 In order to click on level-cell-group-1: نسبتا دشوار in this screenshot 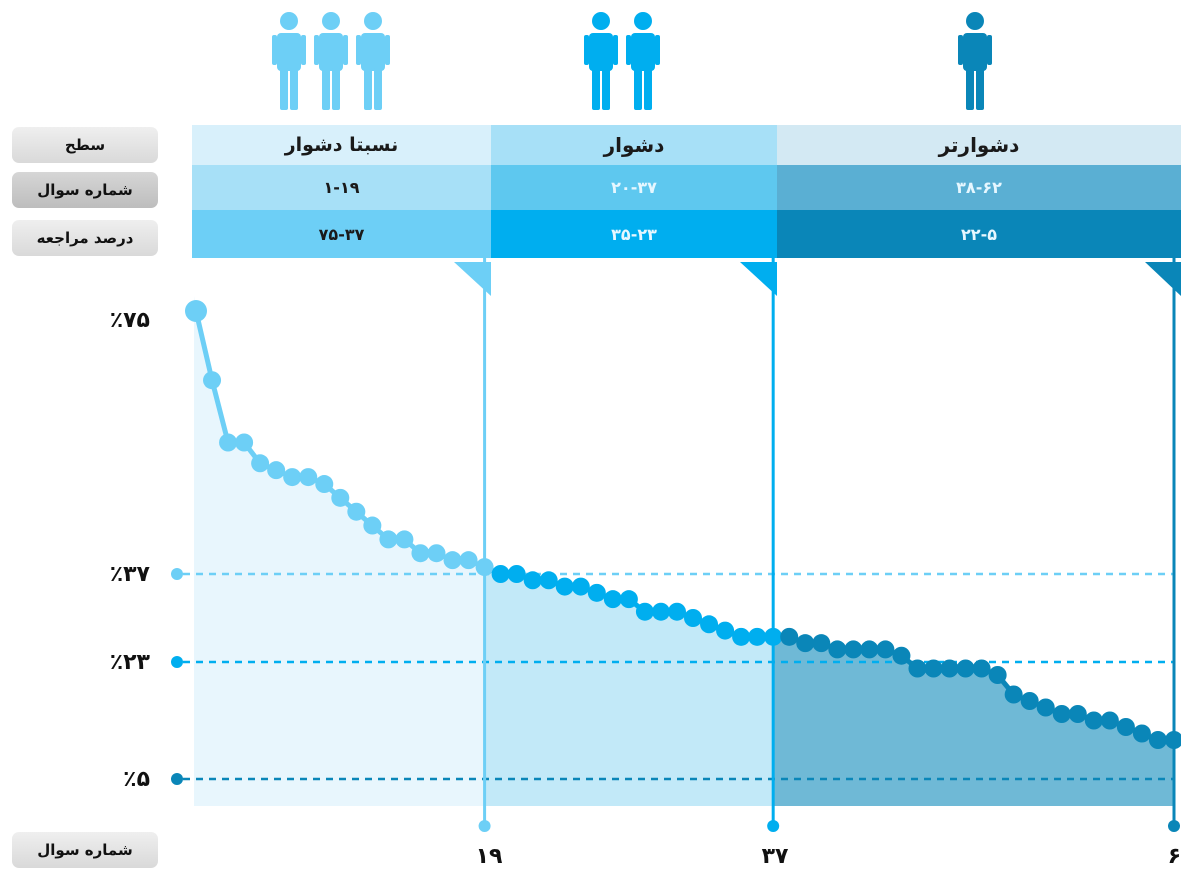, I will do `click(341, 145)`.